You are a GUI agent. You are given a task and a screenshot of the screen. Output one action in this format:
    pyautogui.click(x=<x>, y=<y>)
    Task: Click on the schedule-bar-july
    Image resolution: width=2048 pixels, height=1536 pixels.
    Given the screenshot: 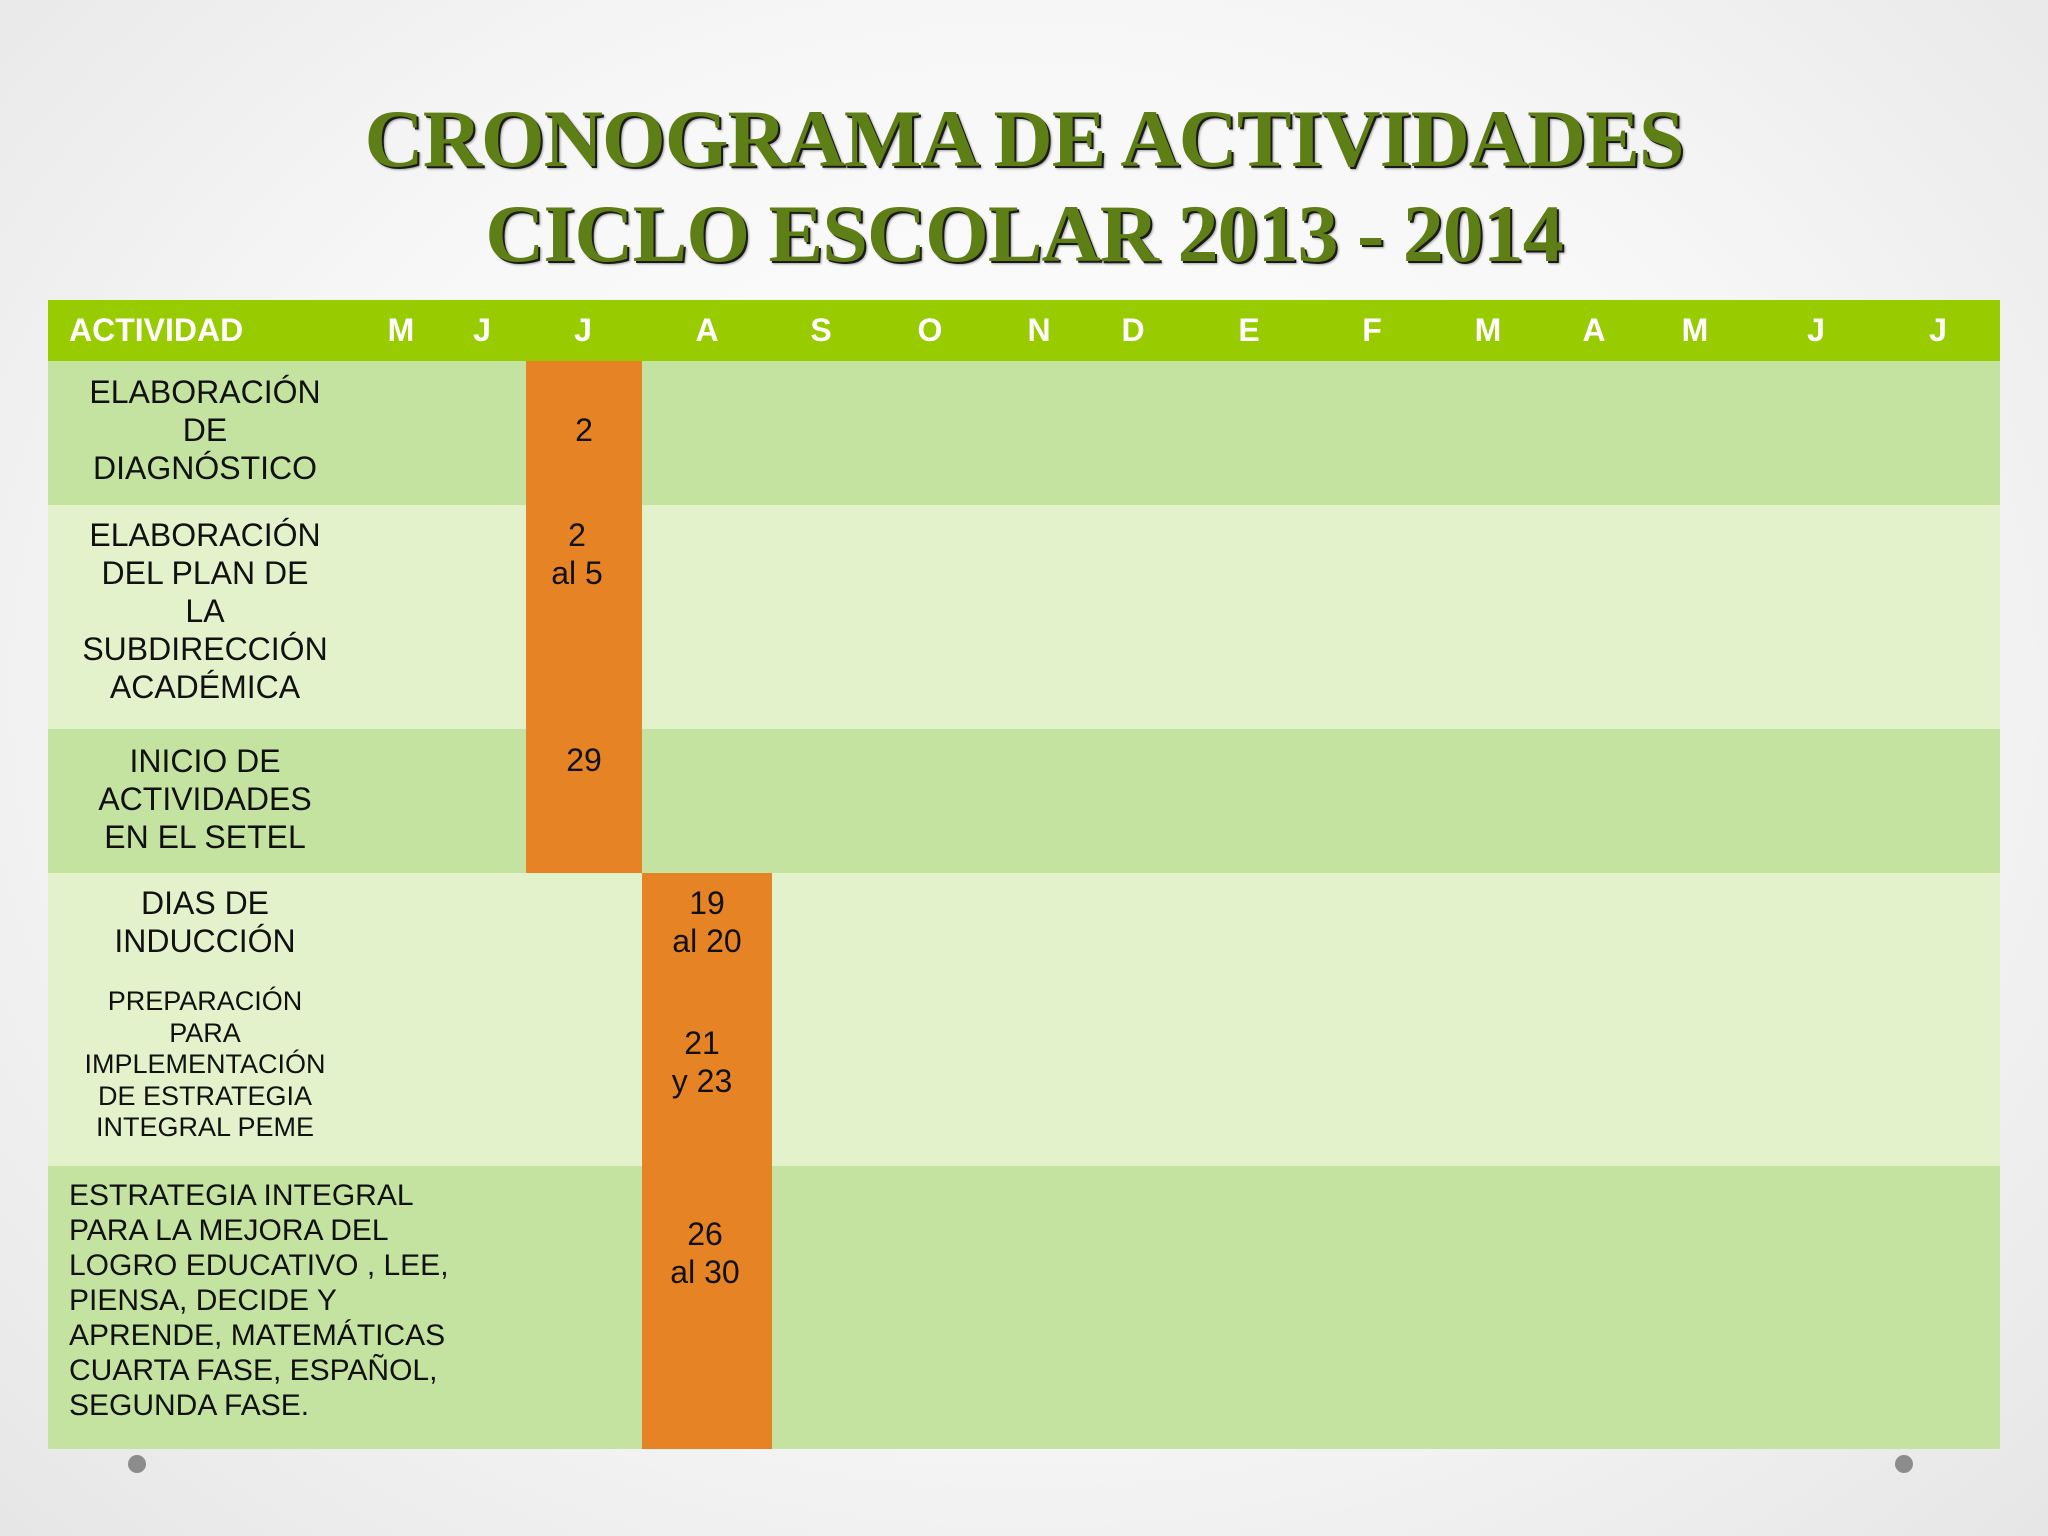 What is the action you would take?
    pyautogui.click(x=584, y=617)
    